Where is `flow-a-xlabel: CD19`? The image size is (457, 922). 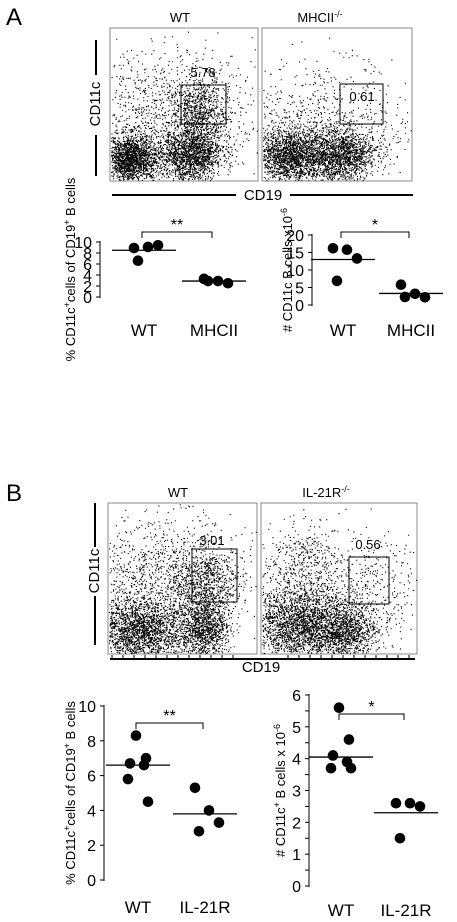 flow-a-xlabel: CD19 is located at coordinates (263, 195).